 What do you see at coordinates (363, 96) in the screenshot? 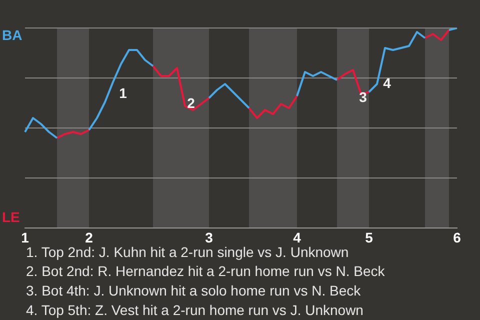
I see `annotation: 3` at bounding box center [363, 96].